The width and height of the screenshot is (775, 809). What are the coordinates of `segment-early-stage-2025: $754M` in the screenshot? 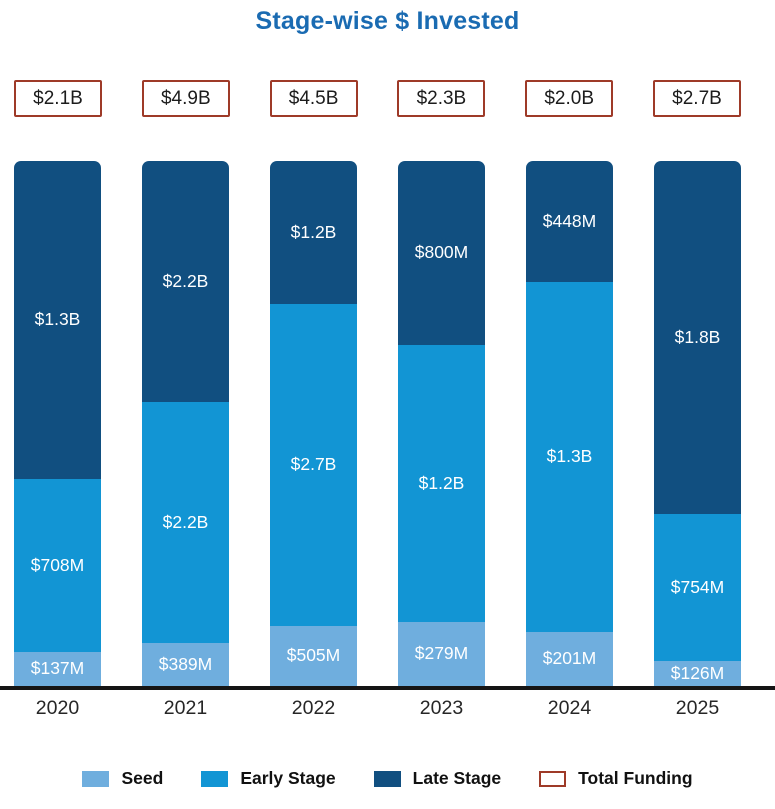 It's located at (697, 587).